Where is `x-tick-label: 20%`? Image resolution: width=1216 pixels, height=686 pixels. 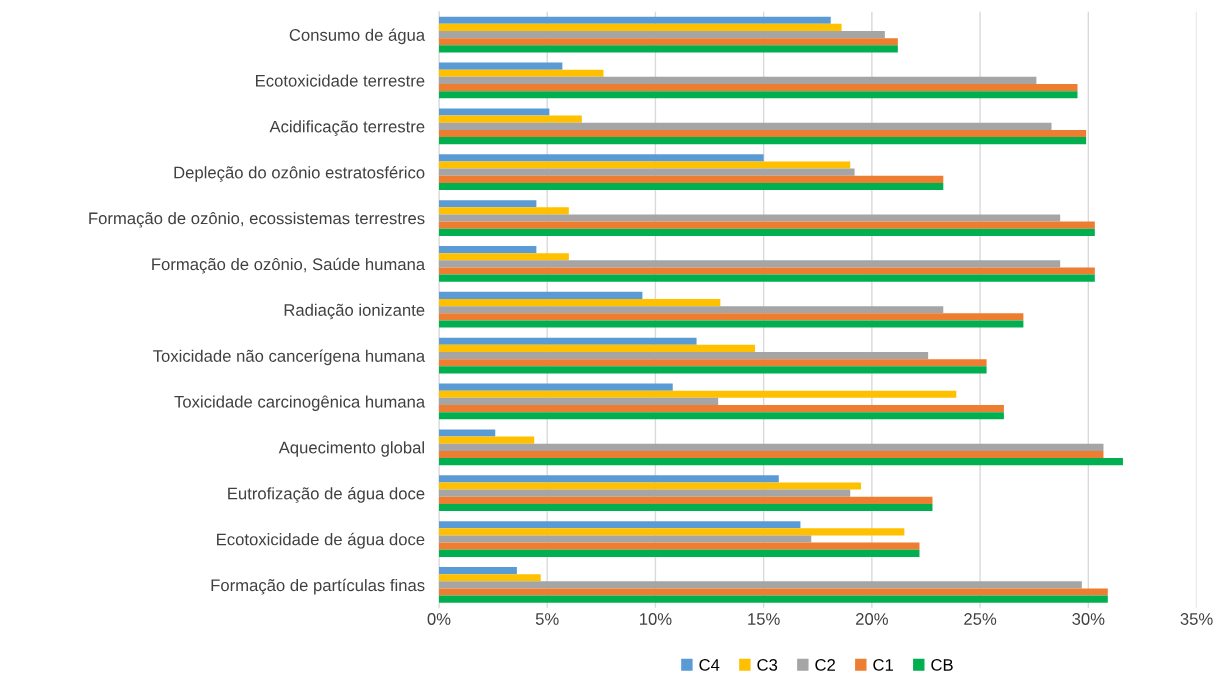 x-tick-label: 20% is located at coordinates (872, 619).